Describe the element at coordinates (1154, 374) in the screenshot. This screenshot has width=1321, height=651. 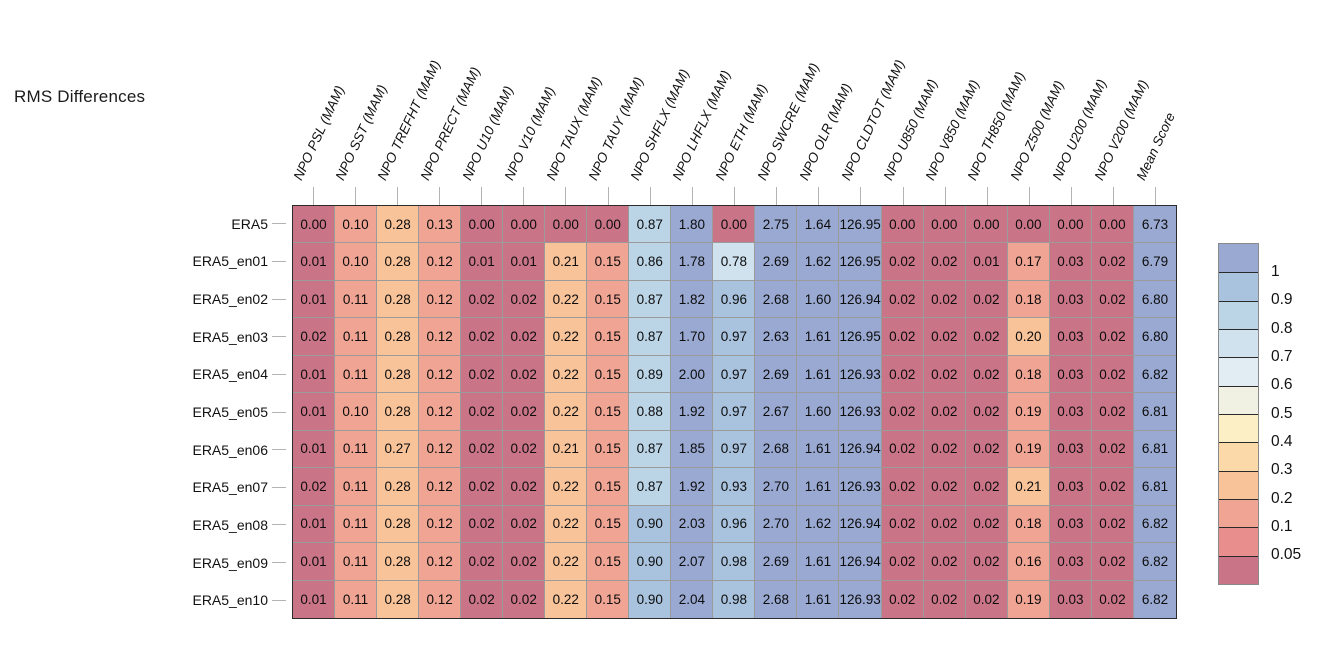
I see `heatmap-cell: 6.82` at that location.